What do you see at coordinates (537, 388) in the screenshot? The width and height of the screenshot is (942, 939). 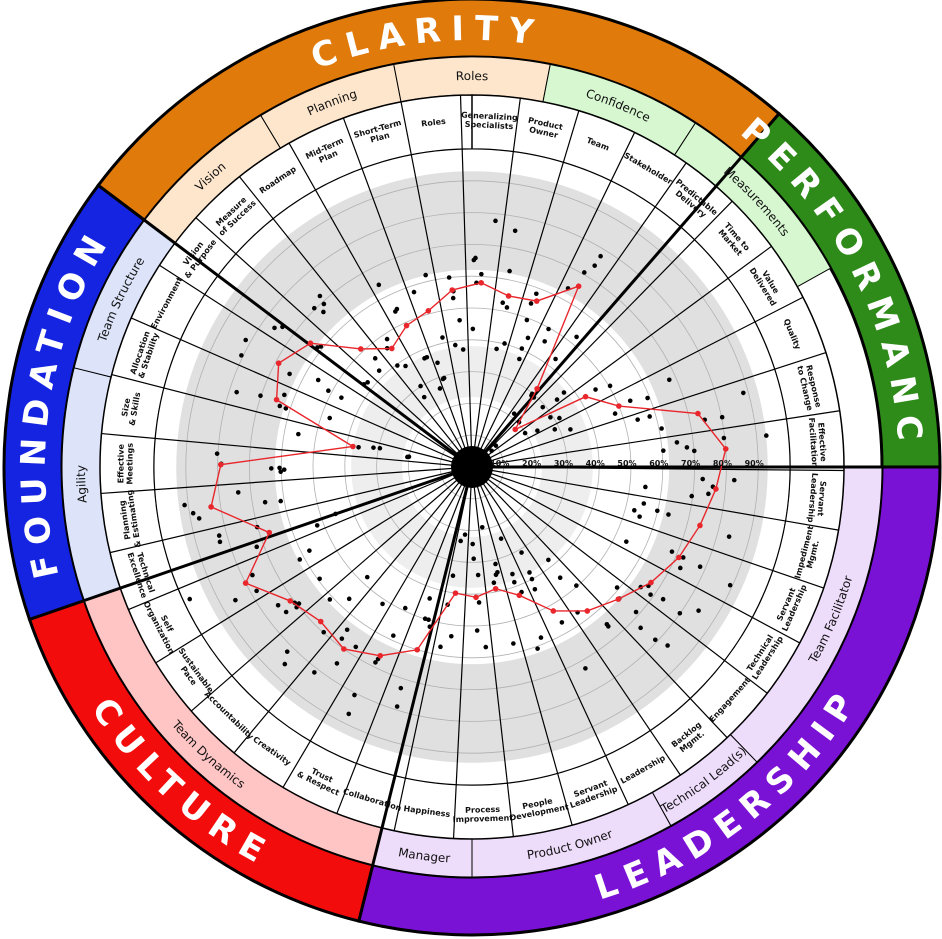 I see `average-point-predictable-delivery` at bounding box center [537, 388].